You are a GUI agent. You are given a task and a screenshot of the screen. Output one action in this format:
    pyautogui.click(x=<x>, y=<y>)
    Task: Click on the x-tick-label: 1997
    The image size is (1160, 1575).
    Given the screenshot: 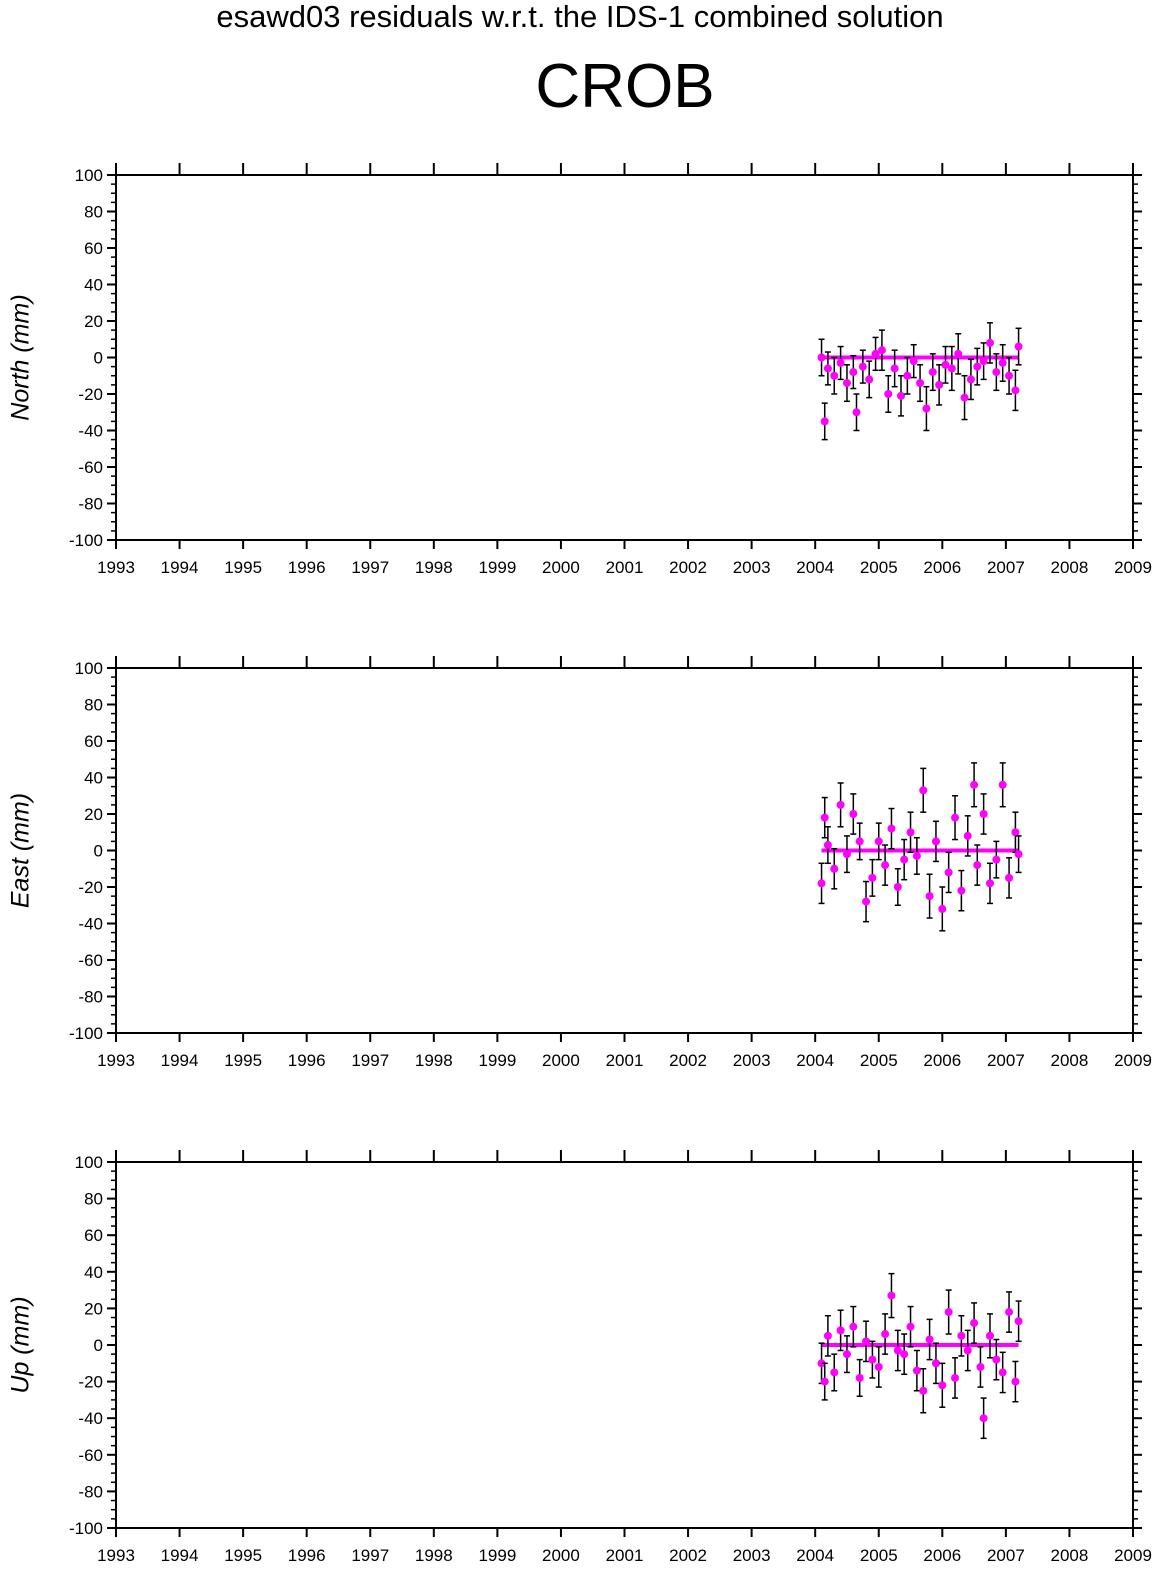 What is the action you would take?
    pyautogui.click(x=370, y=1060)
    